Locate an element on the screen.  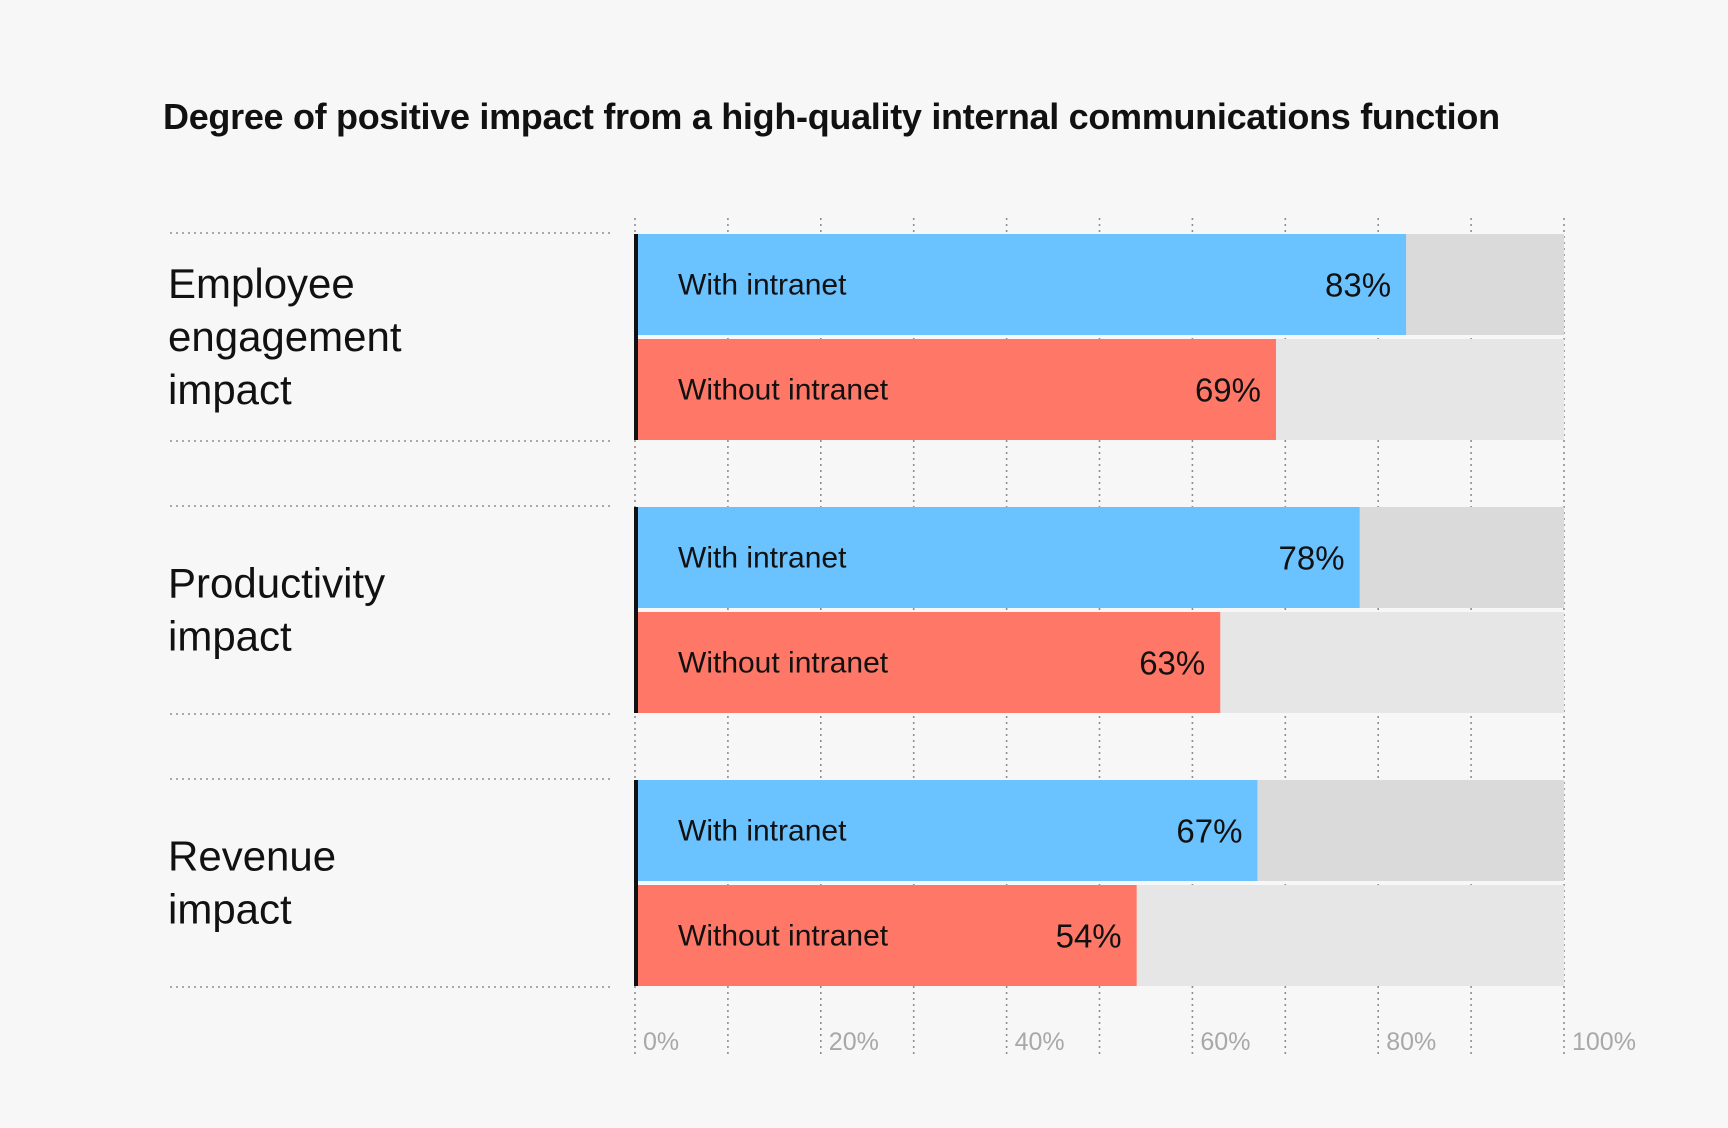
category-label: Revenue is located at coordinates (252, 856).